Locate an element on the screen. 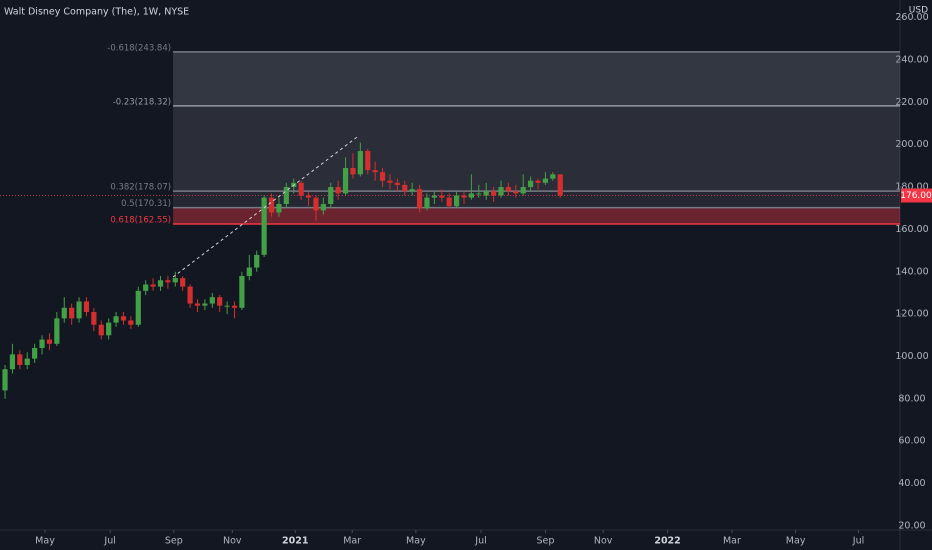 Image resolution: width=932 pixels, height=550 pixels. trend-line is located at coordinates (265, 206).